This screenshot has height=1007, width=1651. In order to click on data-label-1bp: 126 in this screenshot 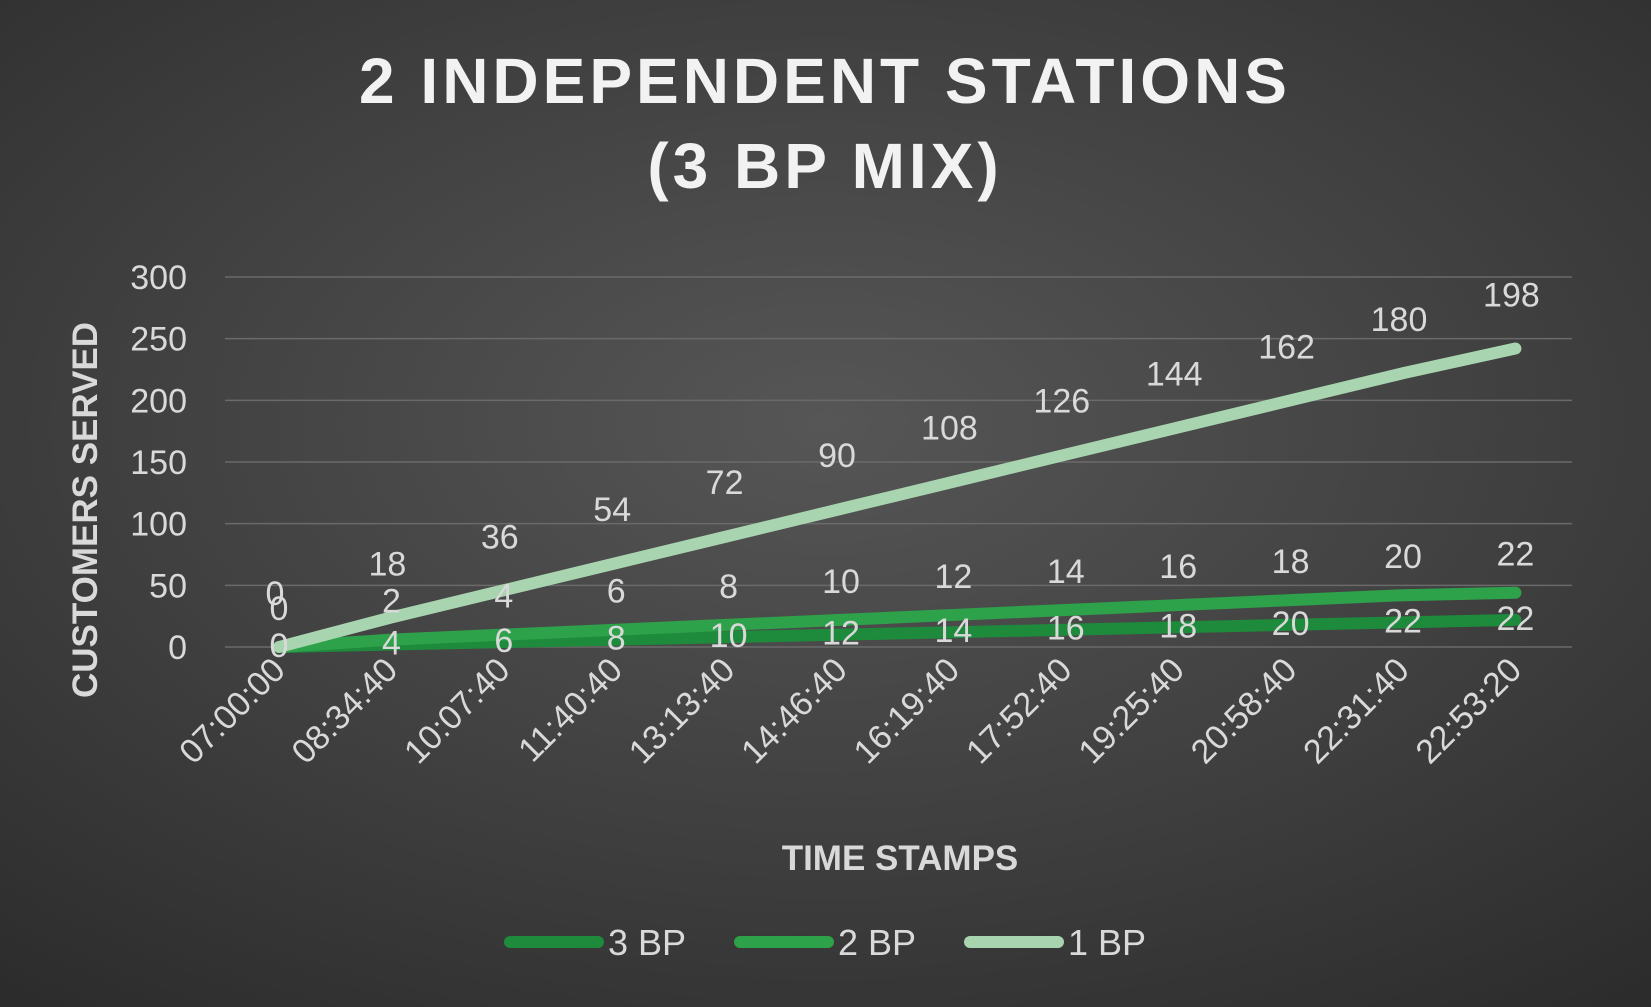, I will do `click(1061, 402)`.